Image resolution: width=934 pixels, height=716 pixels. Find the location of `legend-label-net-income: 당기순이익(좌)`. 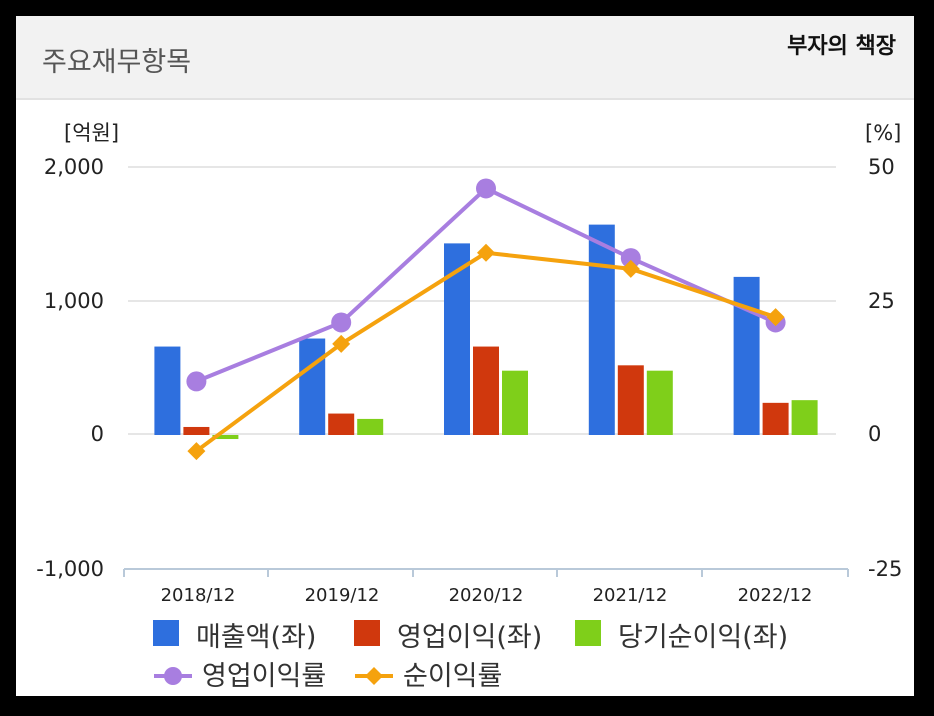

legend-label-net-income: 당기순이익(좌) is located at coordinates (703, 637).